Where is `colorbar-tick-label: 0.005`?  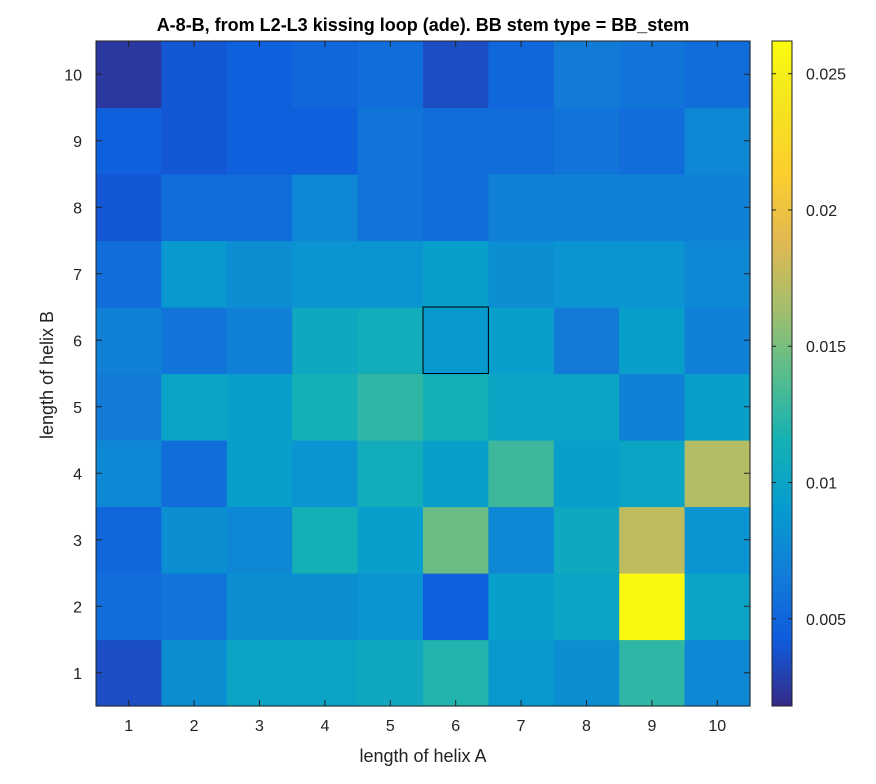
colorbar-tick-label: 0.005 is located at coordinates (826, 620).